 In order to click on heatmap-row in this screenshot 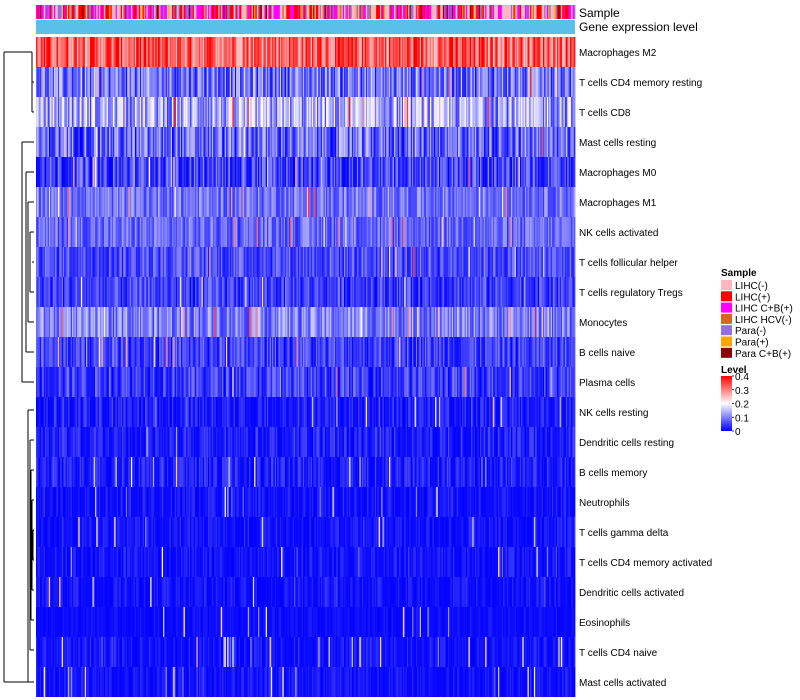, I will do `click(306, 52)`.